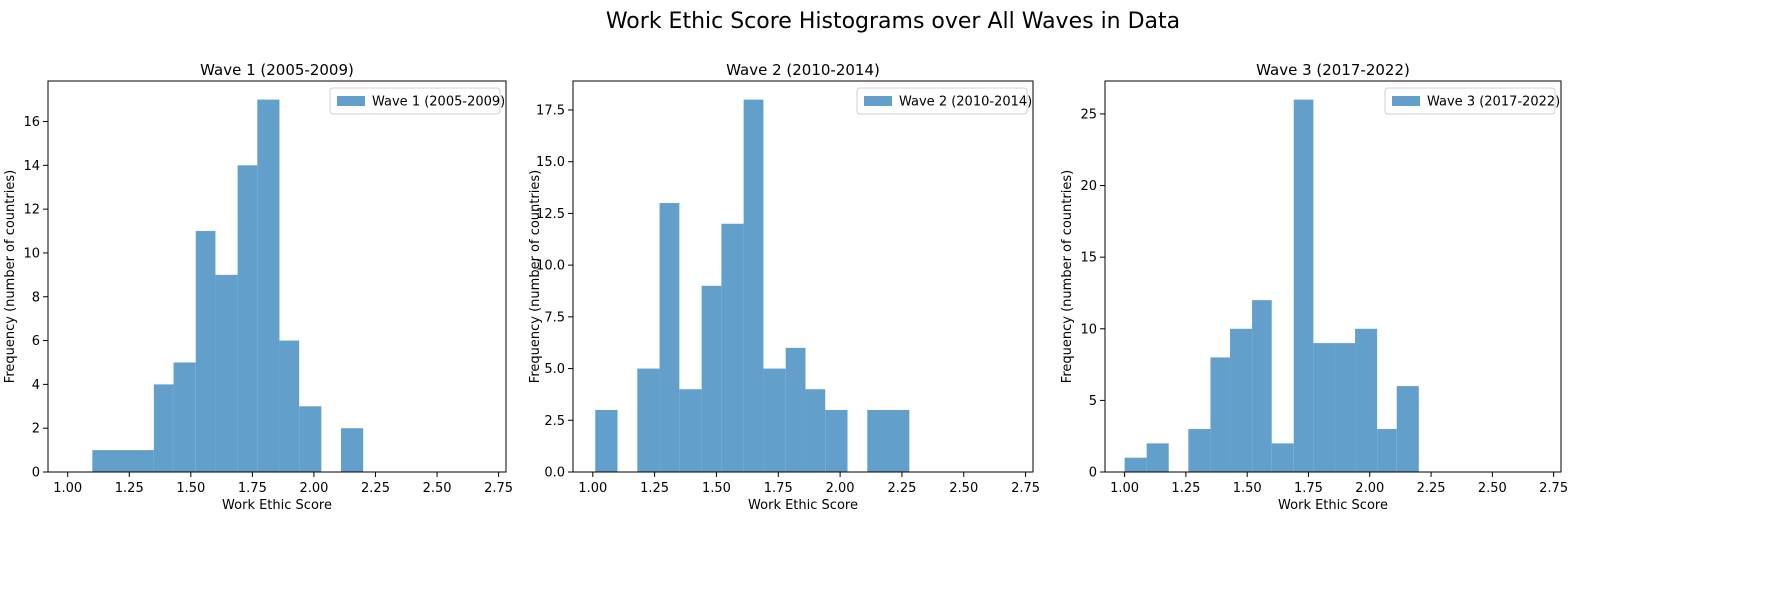 The height and width of the screenshot is (592, 1787). I want to click on y-tick-label: 5.0, so click(554, 369).